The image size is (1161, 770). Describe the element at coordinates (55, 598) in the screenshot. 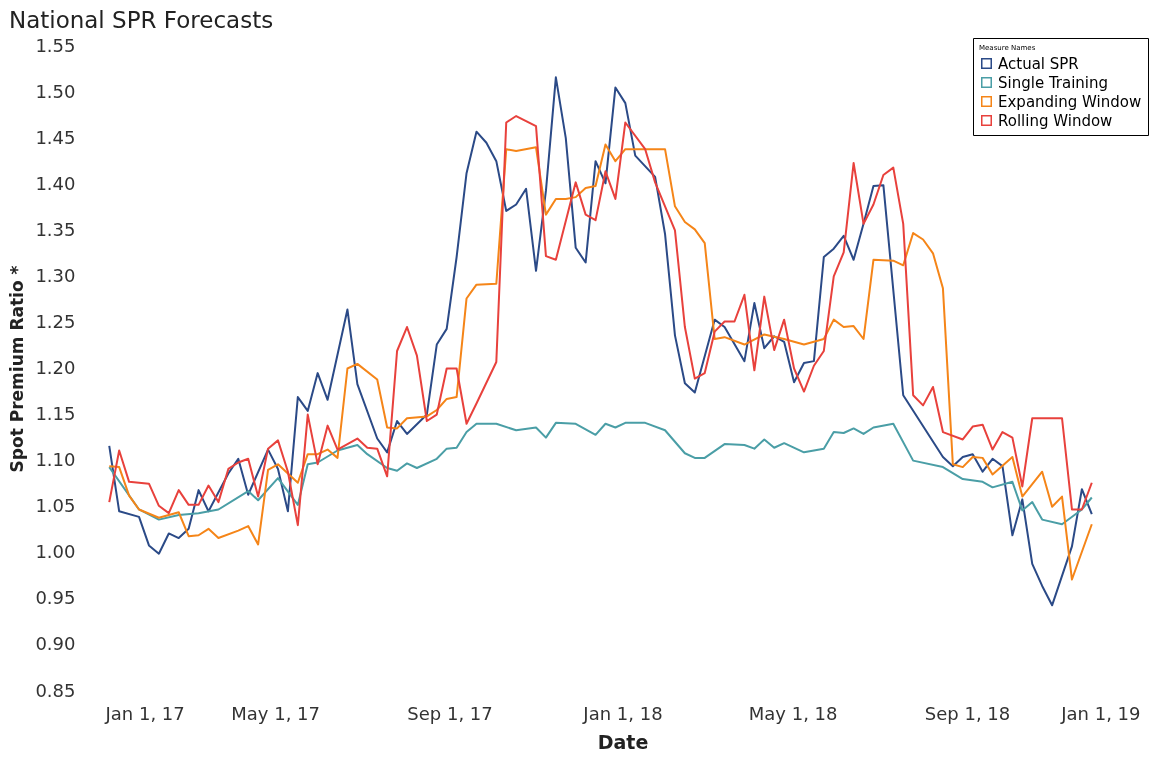

I see `y-tick-label: 0.95` at that location.